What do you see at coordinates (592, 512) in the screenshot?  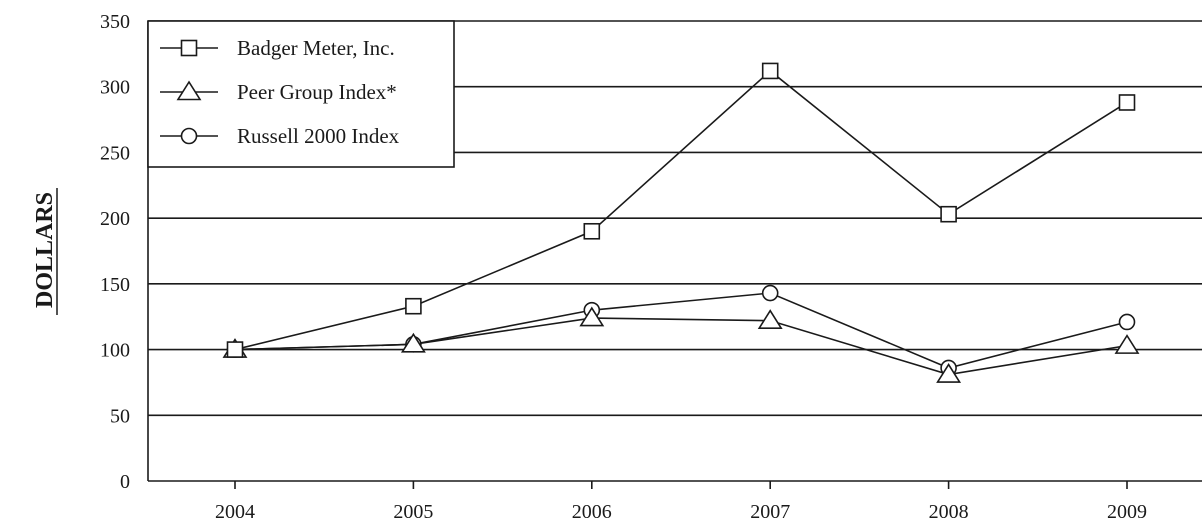 I see `x-tick-label: 2006` at bounding box center [592, 512].